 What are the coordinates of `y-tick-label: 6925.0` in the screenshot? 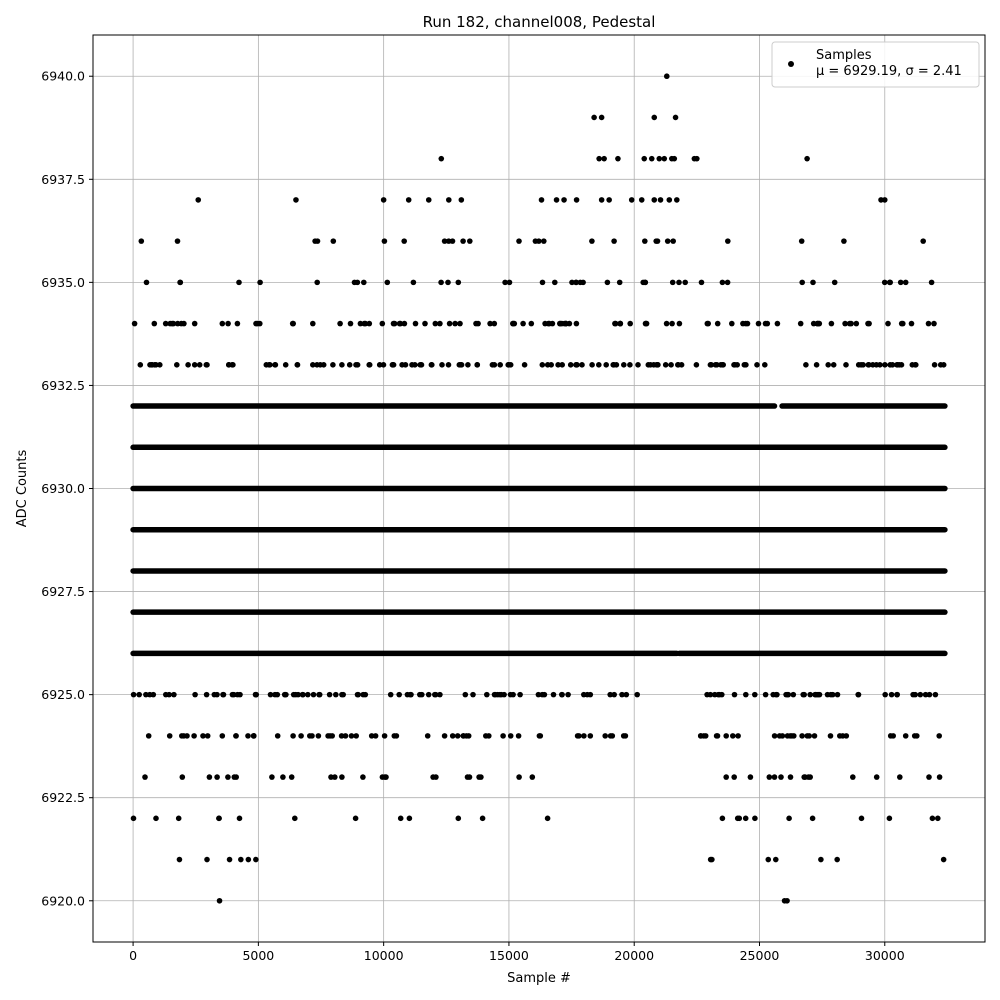 It's located at (63, 694).